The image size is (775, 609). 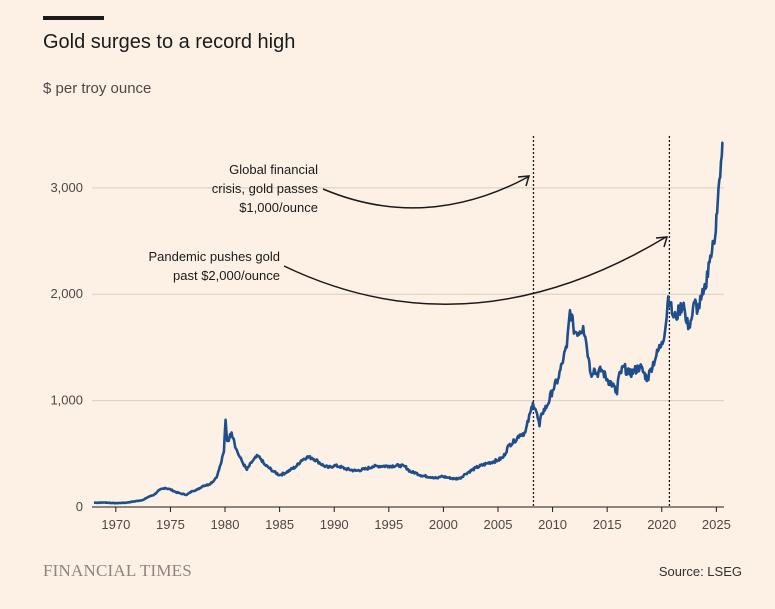 What do you see at coordinates (66, 293) in the screenshot?
I see `y-tick-label: 2,000` at bounding box center [66, 293].